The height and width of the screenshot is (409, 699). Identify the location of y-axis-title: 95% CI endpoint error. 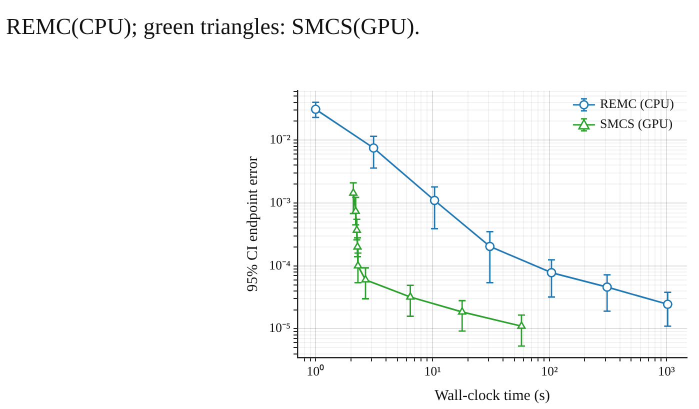
(252, 224).